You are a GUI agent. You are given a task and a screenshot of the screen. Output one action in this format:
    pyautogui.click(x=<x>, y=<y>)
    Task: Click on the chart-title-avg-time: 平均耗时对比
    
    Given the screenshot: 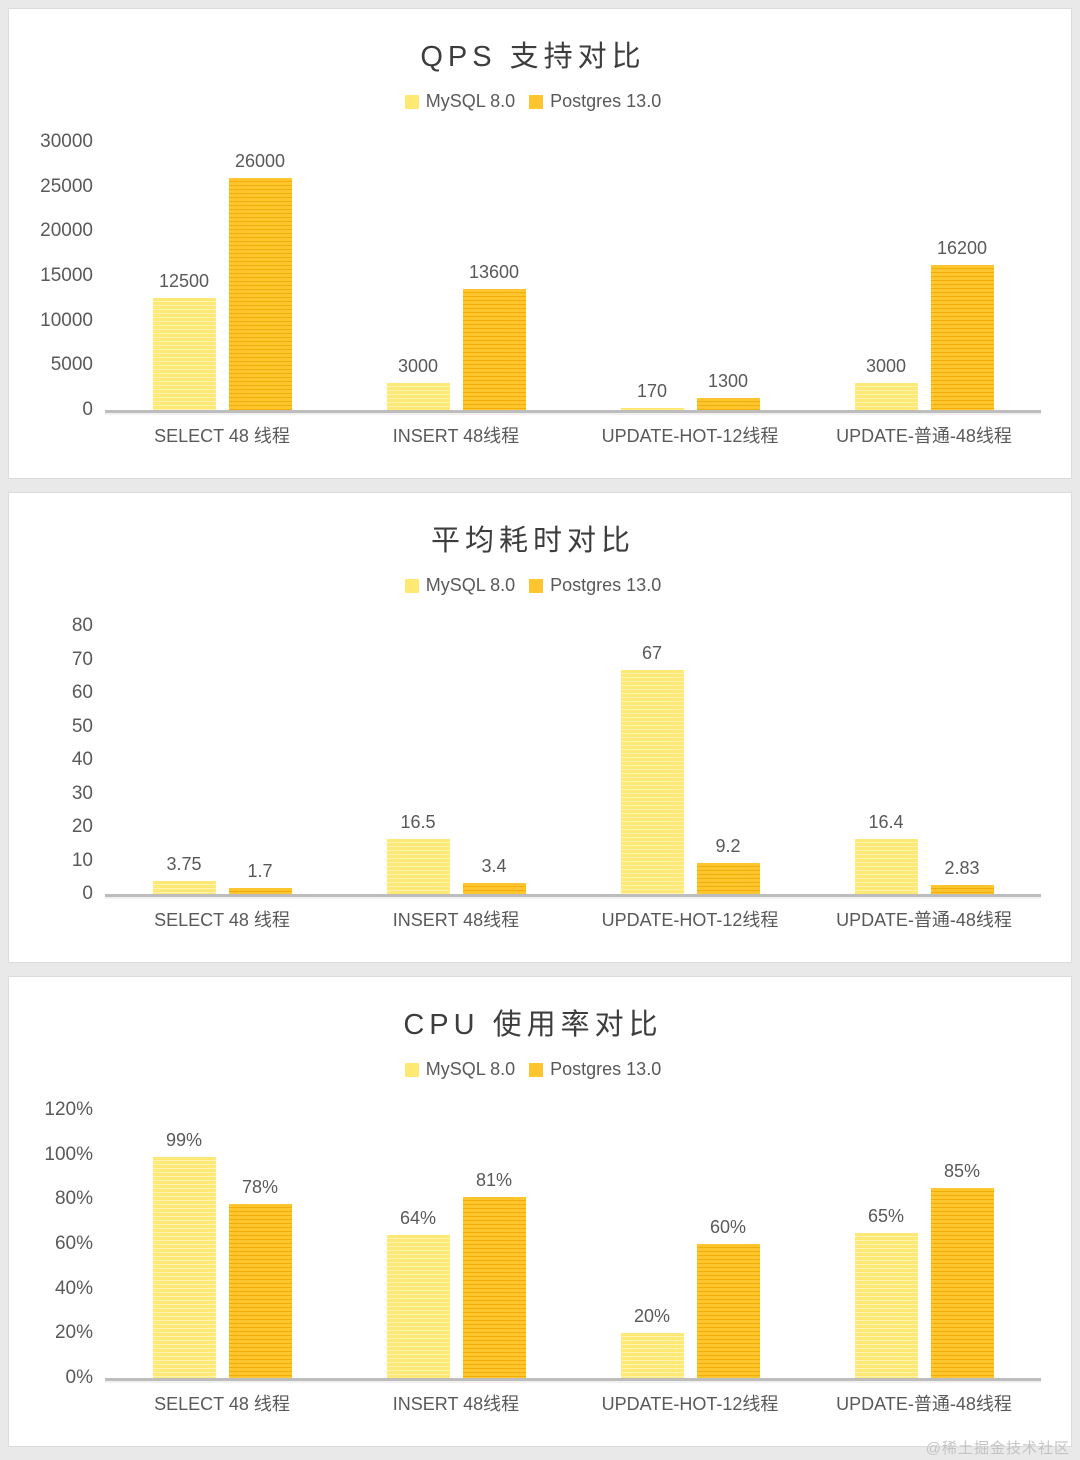 What is the action you would take?
    pyautogui.click(x=532, y=541)
    